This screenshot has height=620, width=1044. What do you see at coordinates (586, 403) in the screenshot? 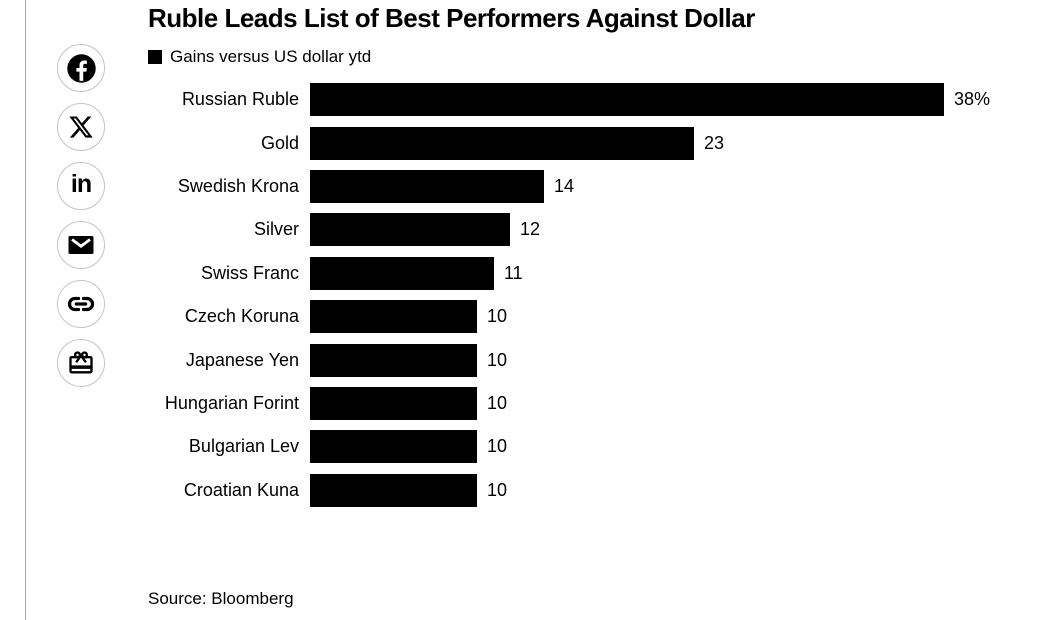
I see `bar-row: Hungarian Forint 10` at bounding box center [586, 403].